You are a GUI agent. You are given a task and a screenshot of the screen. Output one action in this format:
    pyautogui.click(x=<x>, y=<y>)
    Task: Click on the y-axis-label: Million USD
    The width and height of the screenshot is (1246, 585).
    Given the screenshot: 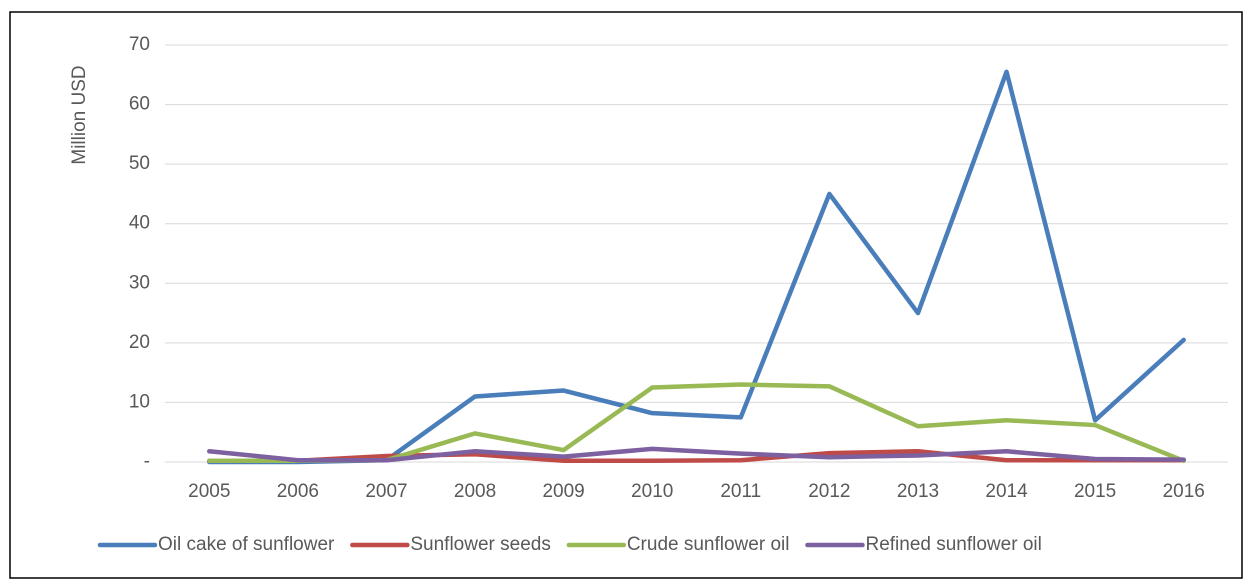 What is the action you would take?
    pyautogui.click(x=79, y=114)
    